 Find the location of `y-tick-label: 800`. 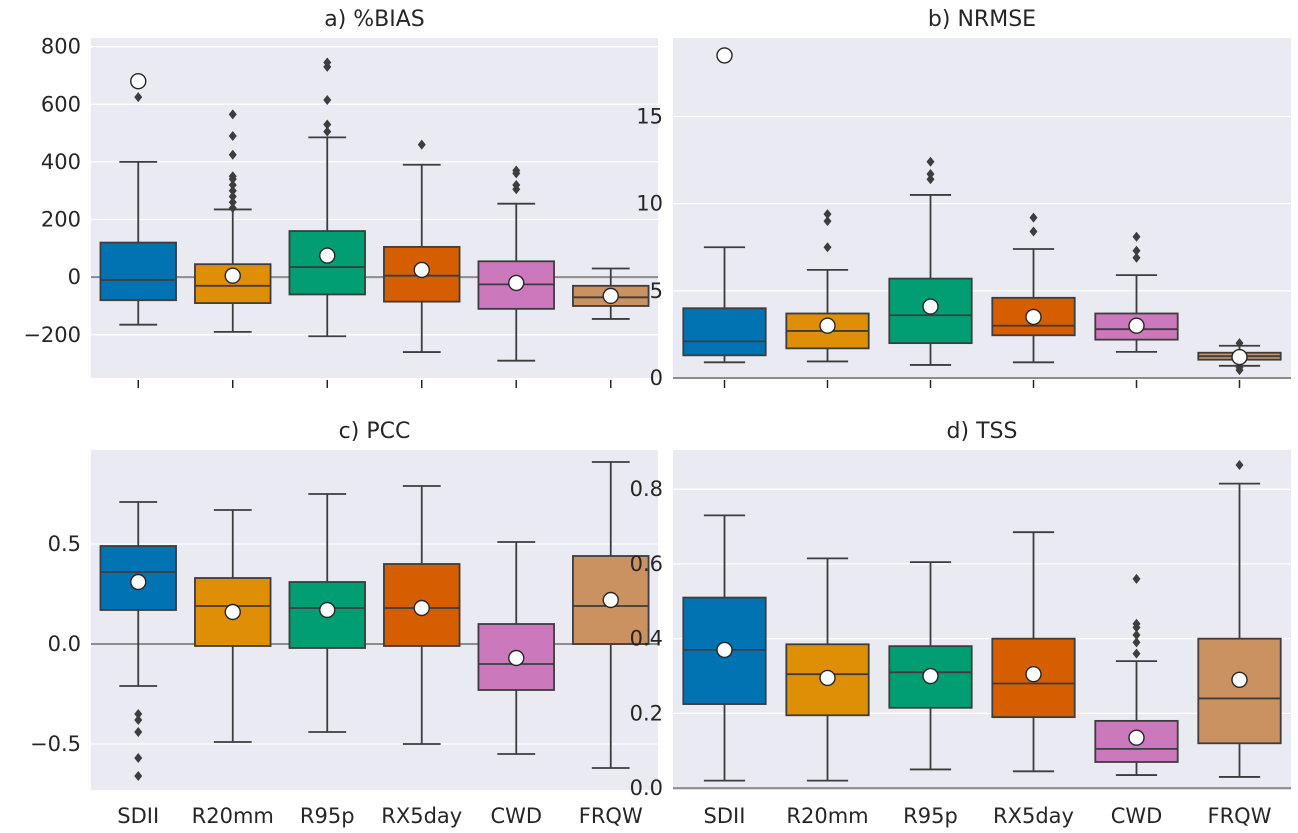

y-tick-label: 800 is located at coordinates (61, 47).